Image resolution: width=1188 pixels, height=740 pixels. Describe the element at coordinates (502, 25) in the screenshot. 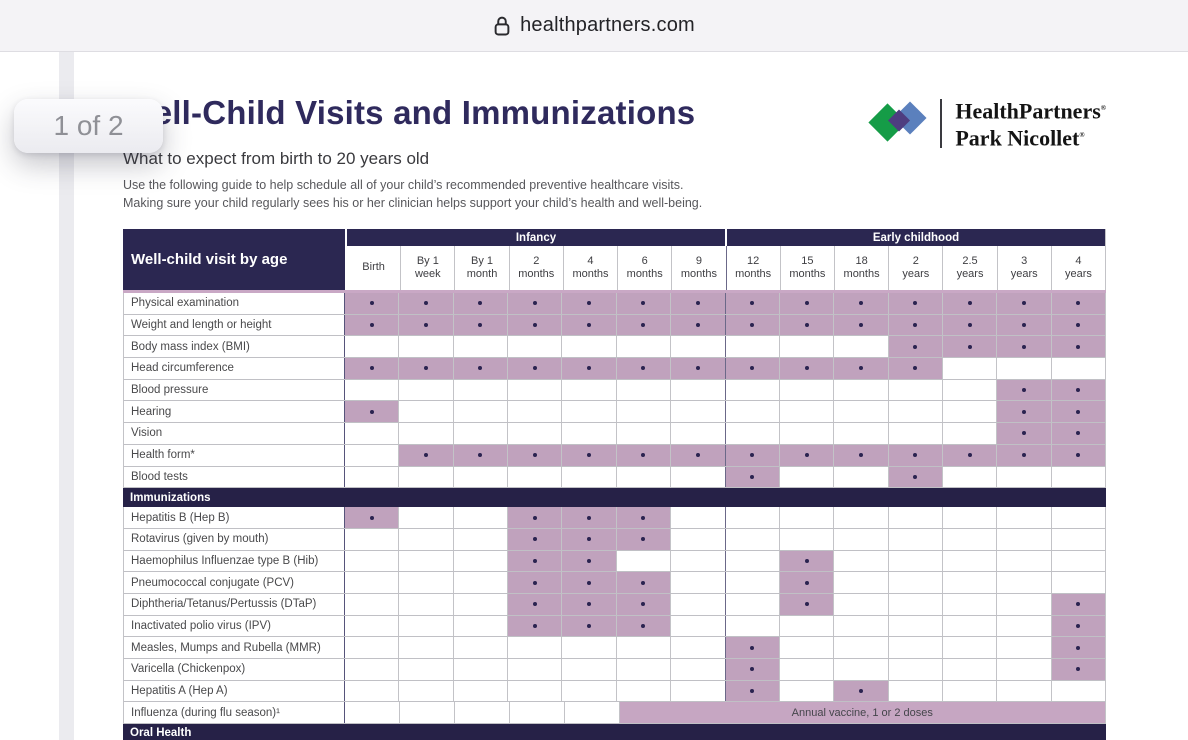

I see `lock-icon` at that location.